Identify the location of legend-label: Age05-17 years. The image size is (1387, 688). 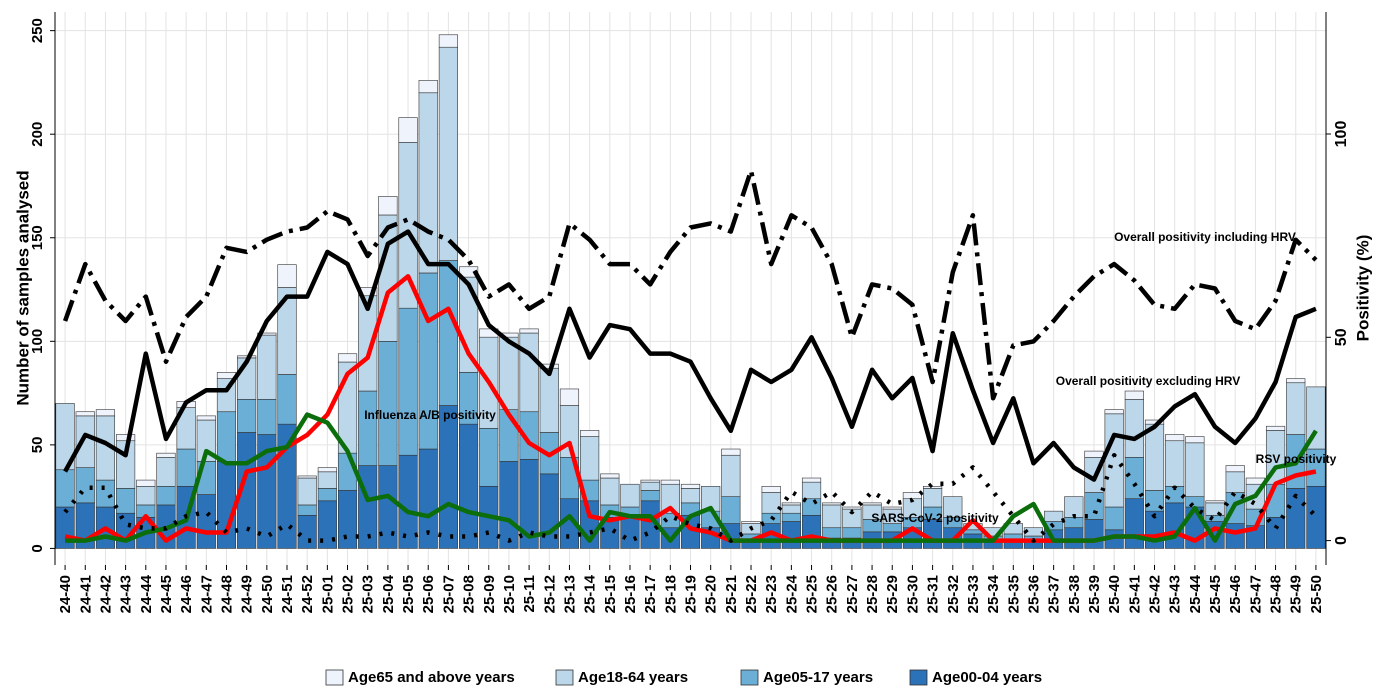
(818, 677).